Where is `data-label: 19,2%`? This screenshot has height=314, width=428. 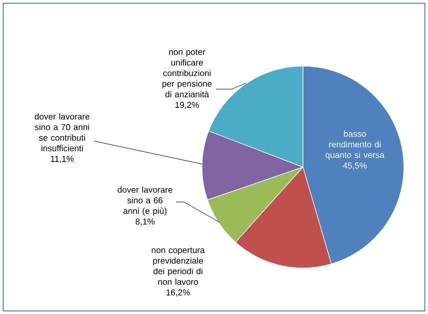
data-label: 19,2% is located at coordinates (187, 105).